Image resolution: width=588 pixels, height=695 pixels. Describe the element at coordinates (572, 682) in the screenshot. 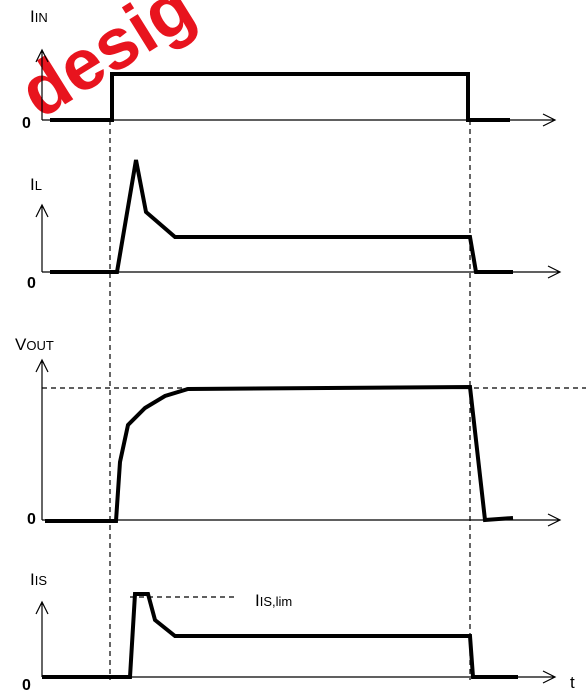

I see `time-axis-label: t` at that location.